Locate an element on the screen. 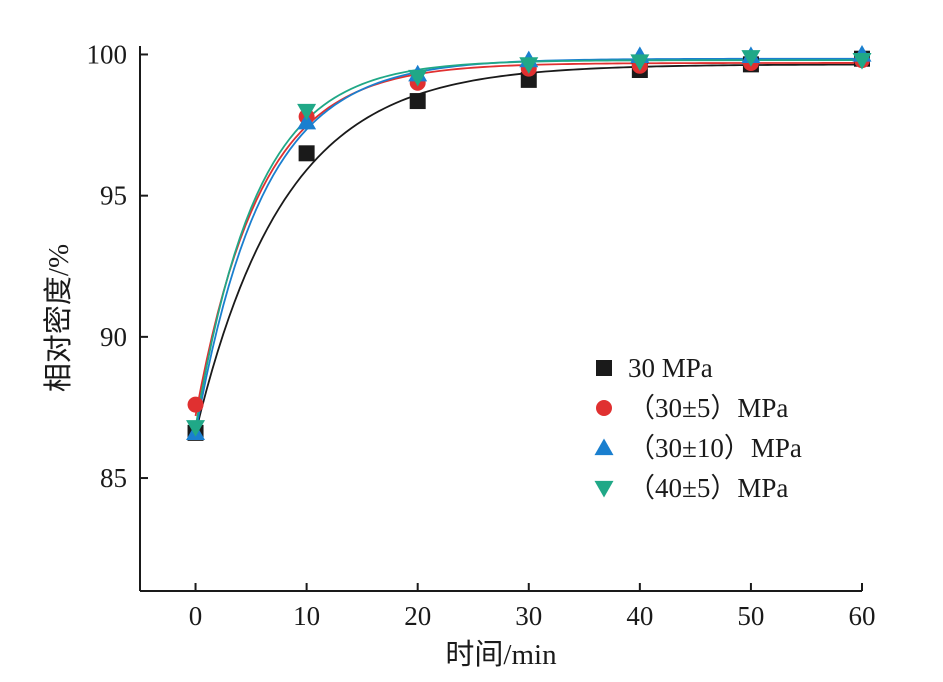 This screenshot has width=943, height=682. y-ticks: 85 90 95 100 is located at coordinates (117, 266).